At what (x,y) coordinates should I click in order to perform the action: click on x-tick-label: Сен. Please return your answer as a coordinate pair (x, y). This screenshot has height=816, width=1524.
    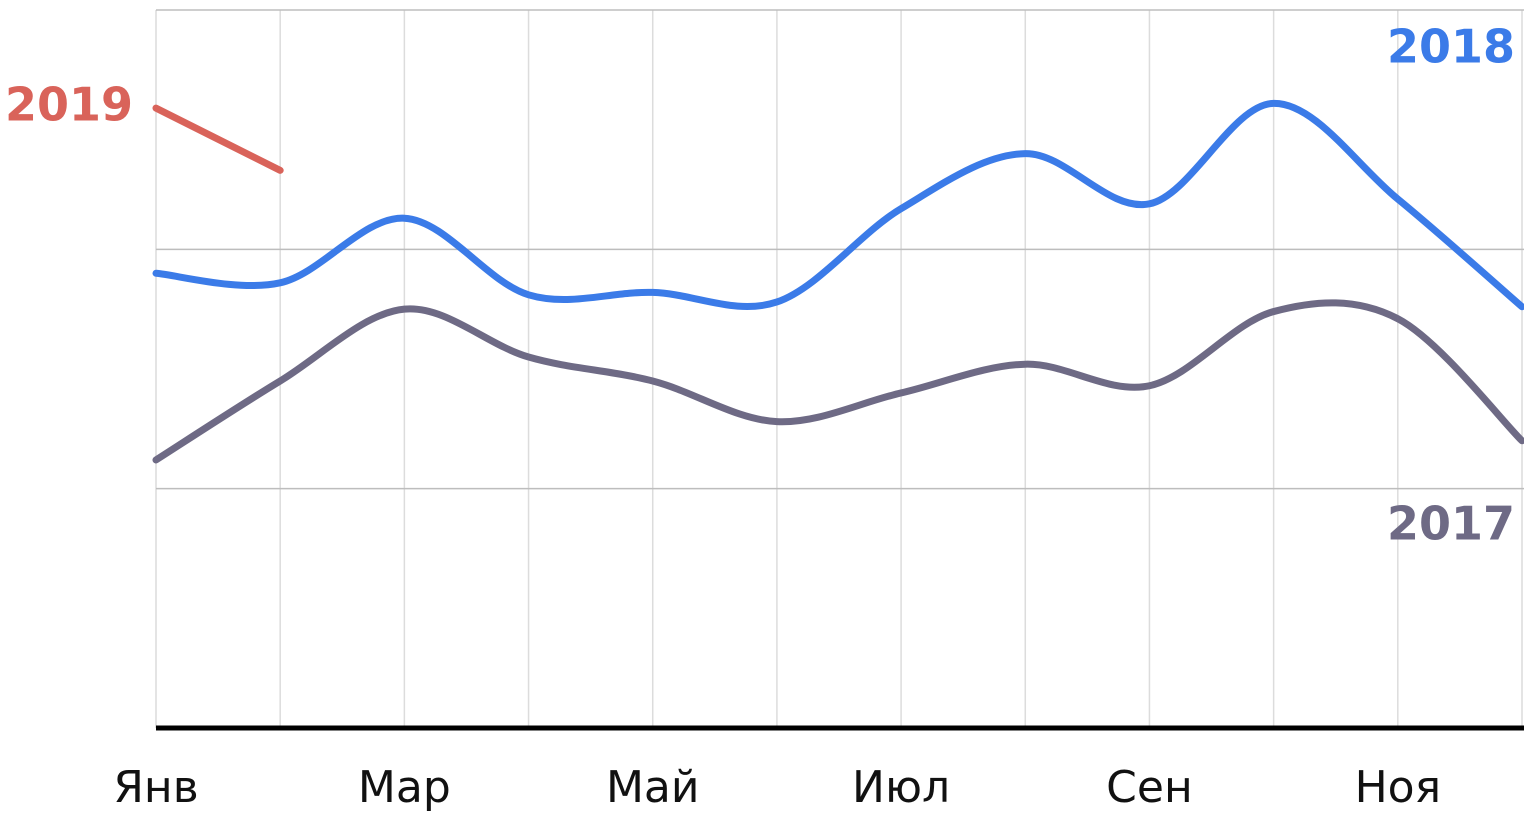
    Looking at the image, I should click on (1149, 787).